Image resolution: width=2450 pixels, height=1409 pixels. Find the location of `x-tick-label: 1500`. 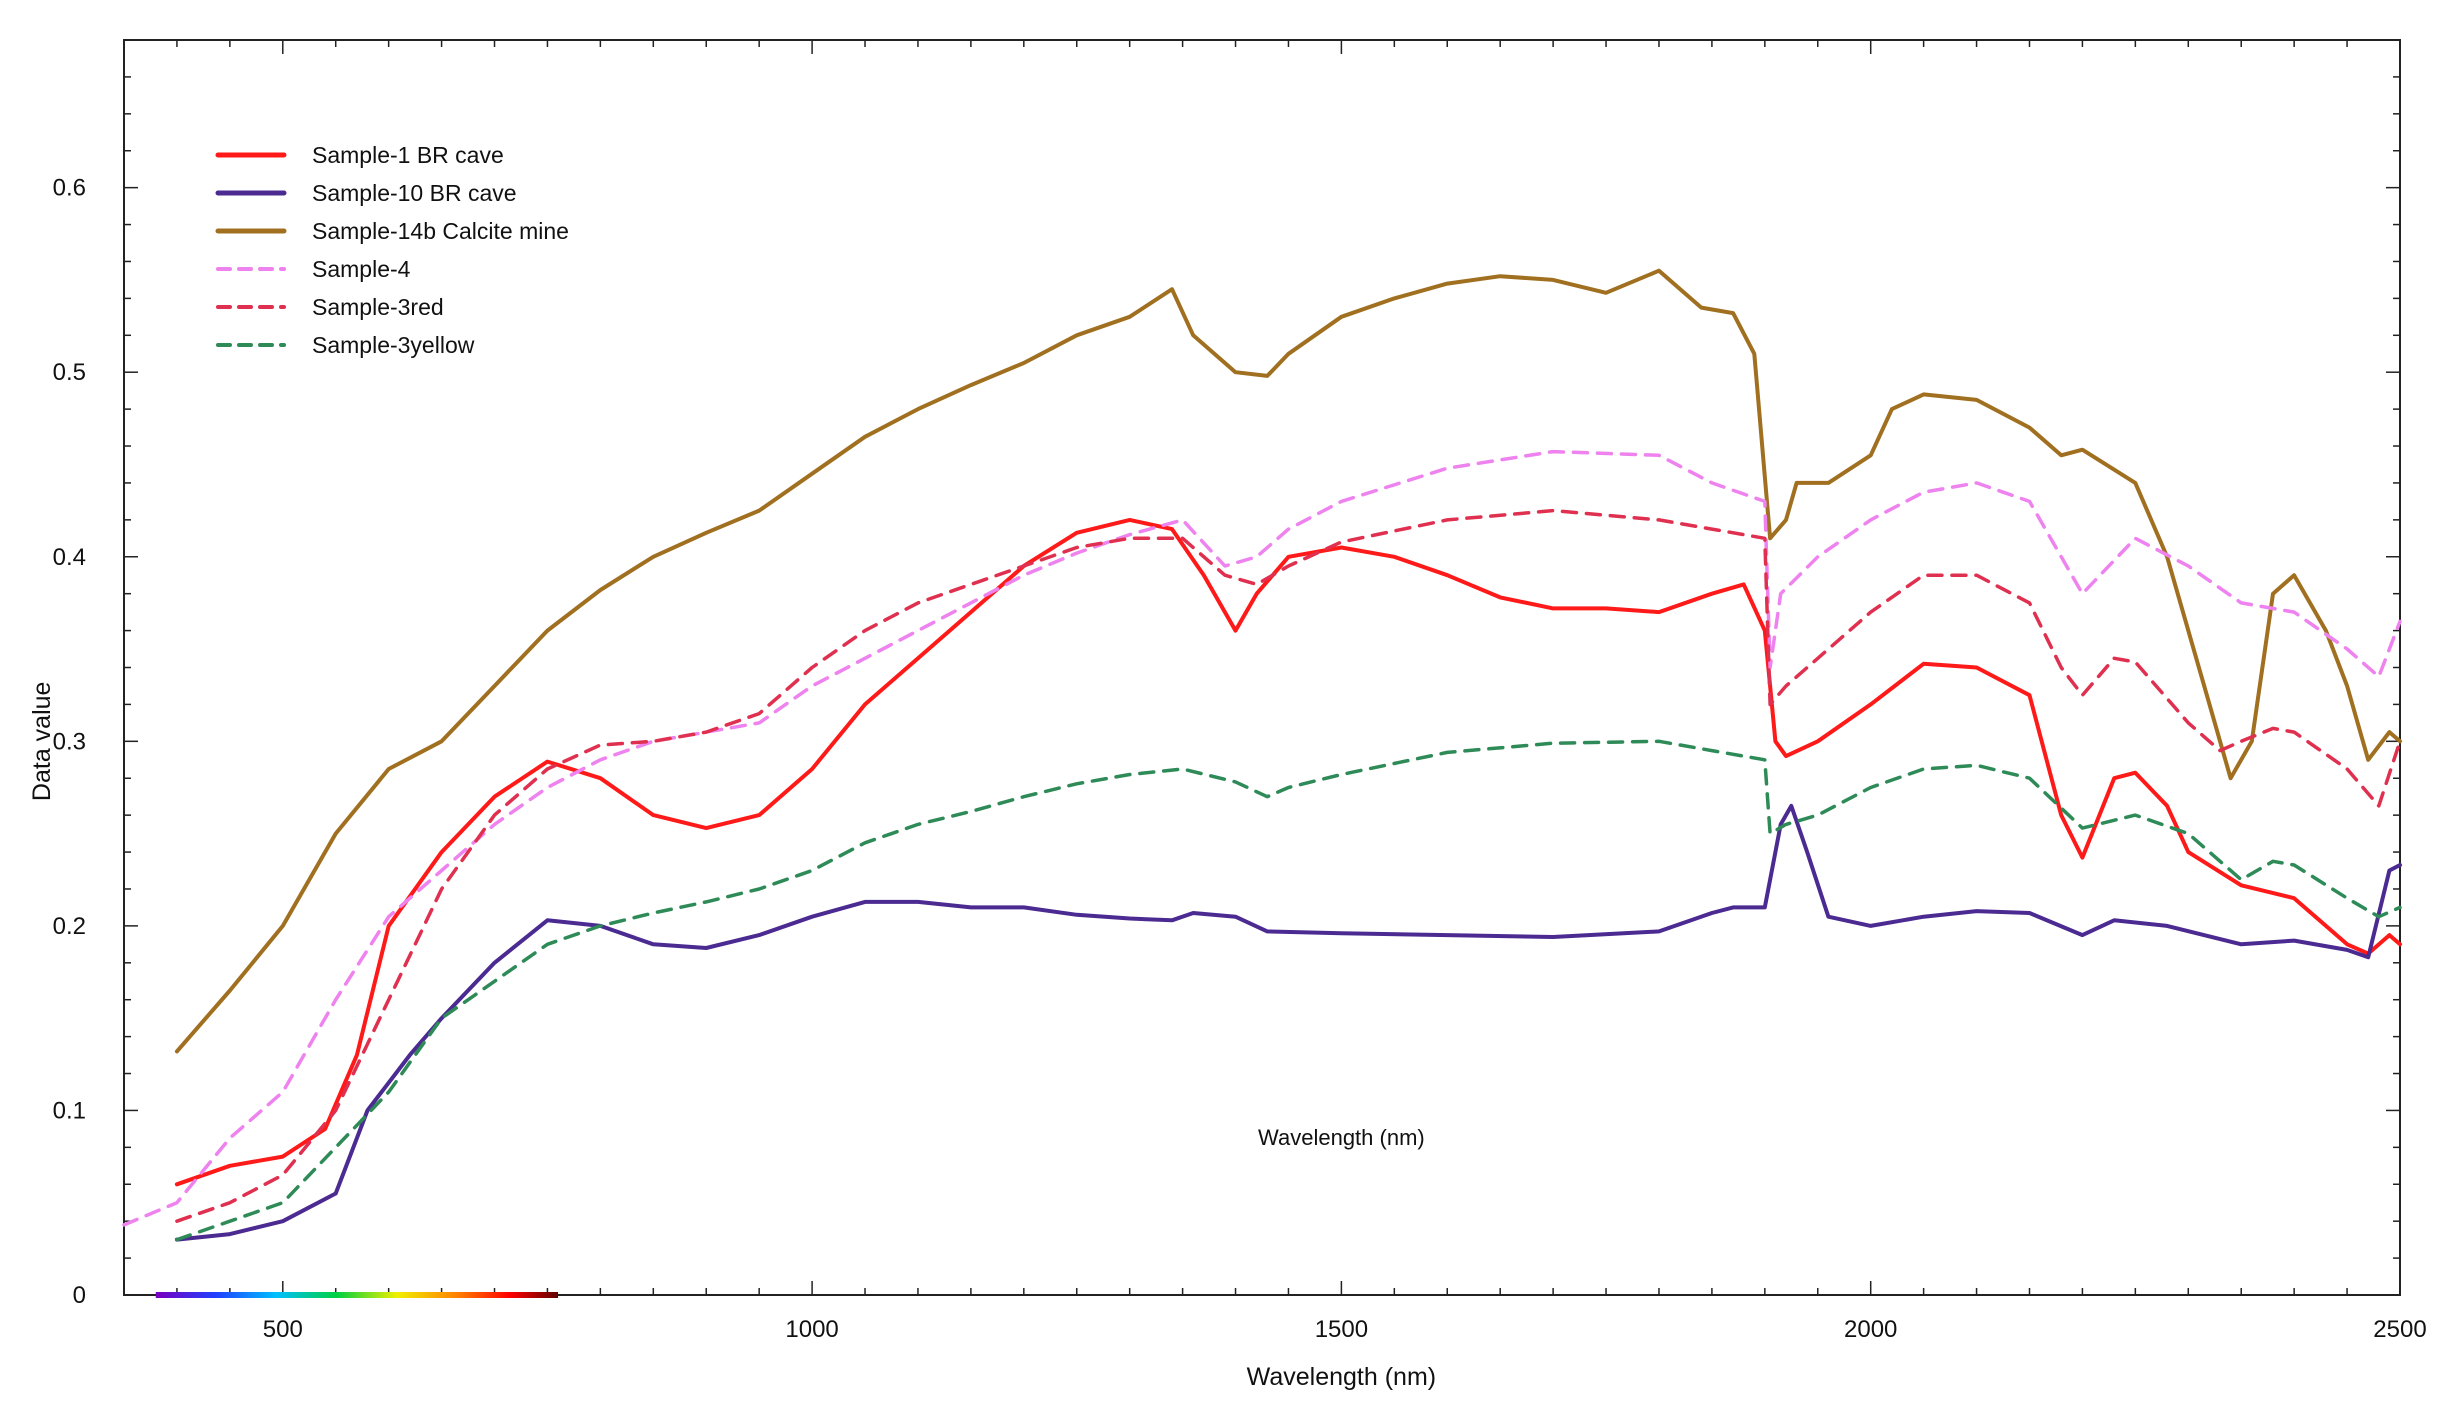

x-tick-label: 1500 is located at coordinates (1341, 1329).